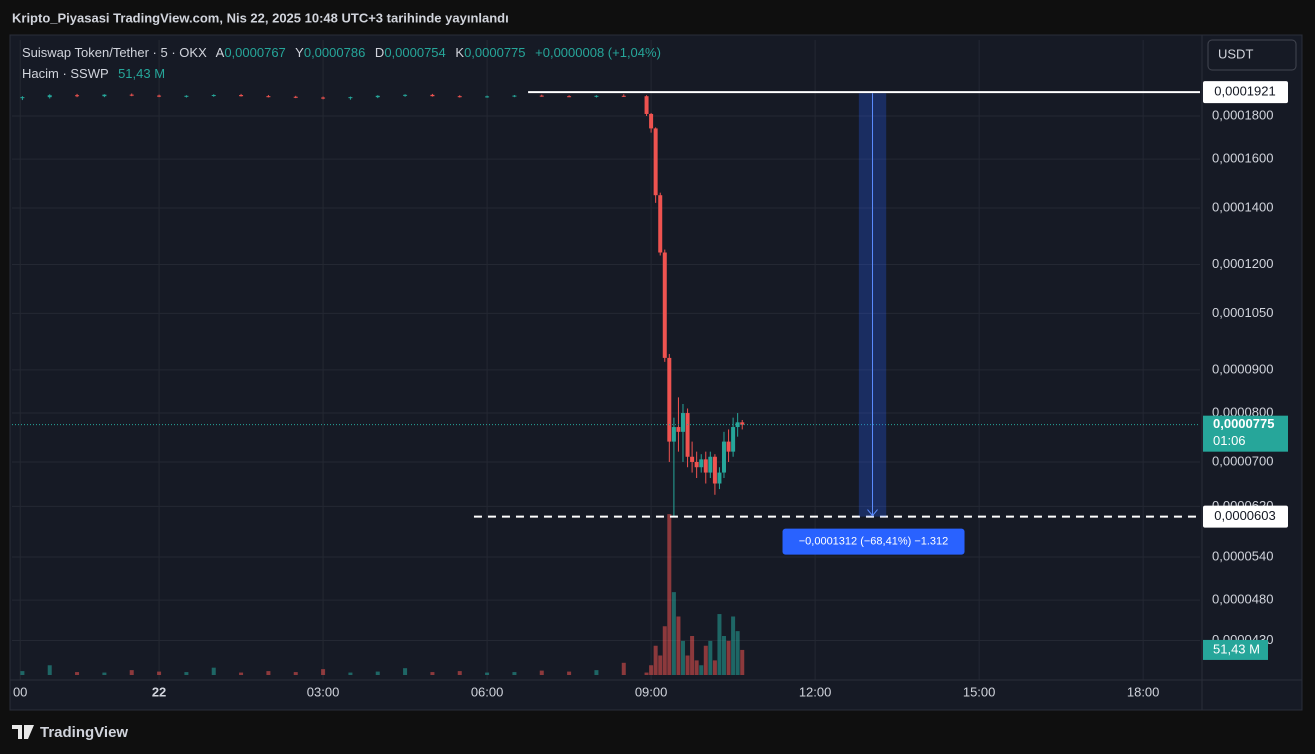 The width and height of the screenshot is (1315, 754). What do you see at coordinates (598, 52) in the screenshot?
I see `legend-change: +0,0000008 (+1,04%)` at bounding box center [598, 52].